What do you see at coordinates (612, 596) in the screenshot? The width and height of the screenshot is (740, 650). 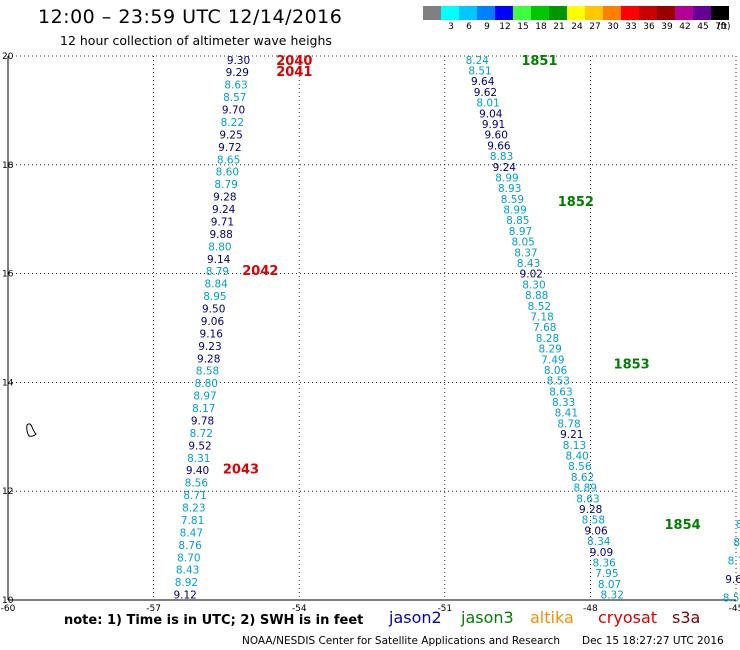 I see `swh-value: 8.32` at bounding box center [612, 596].